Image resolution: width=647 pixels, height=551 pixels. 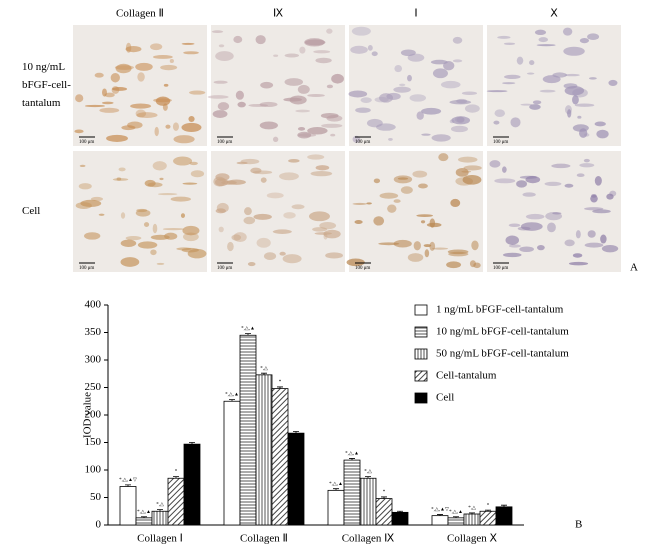 What do you see at coordinates (500, 142) in the screenshot?
I see `scale-bar-label: 100 μm` at bounding box center [500, 142].